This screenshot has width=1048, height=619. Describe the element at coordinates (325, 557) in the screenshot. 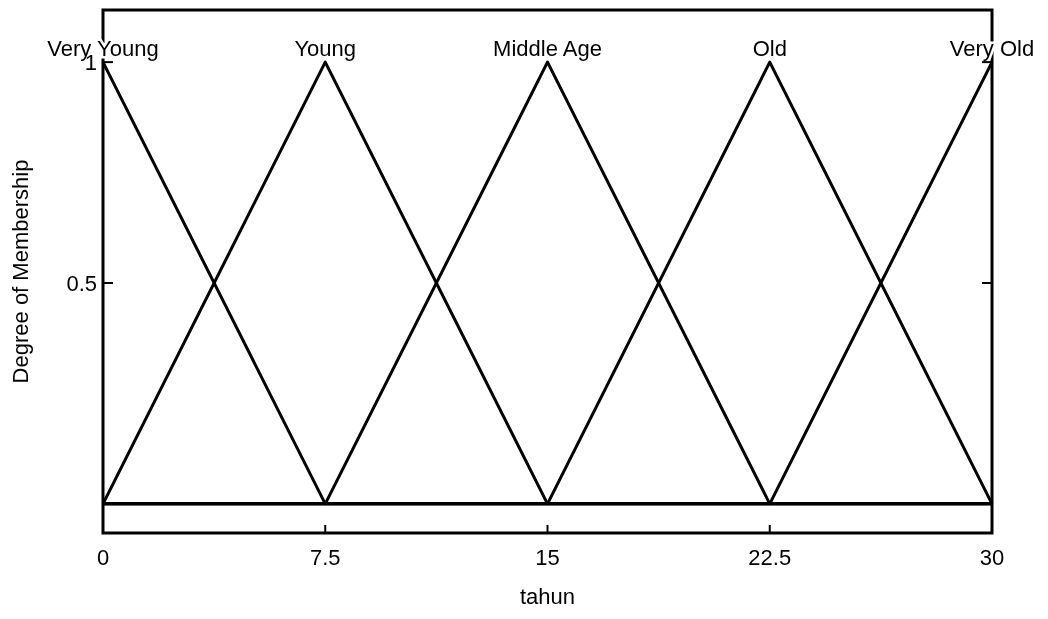

I see `x-tick-label: 7.5` at that location.